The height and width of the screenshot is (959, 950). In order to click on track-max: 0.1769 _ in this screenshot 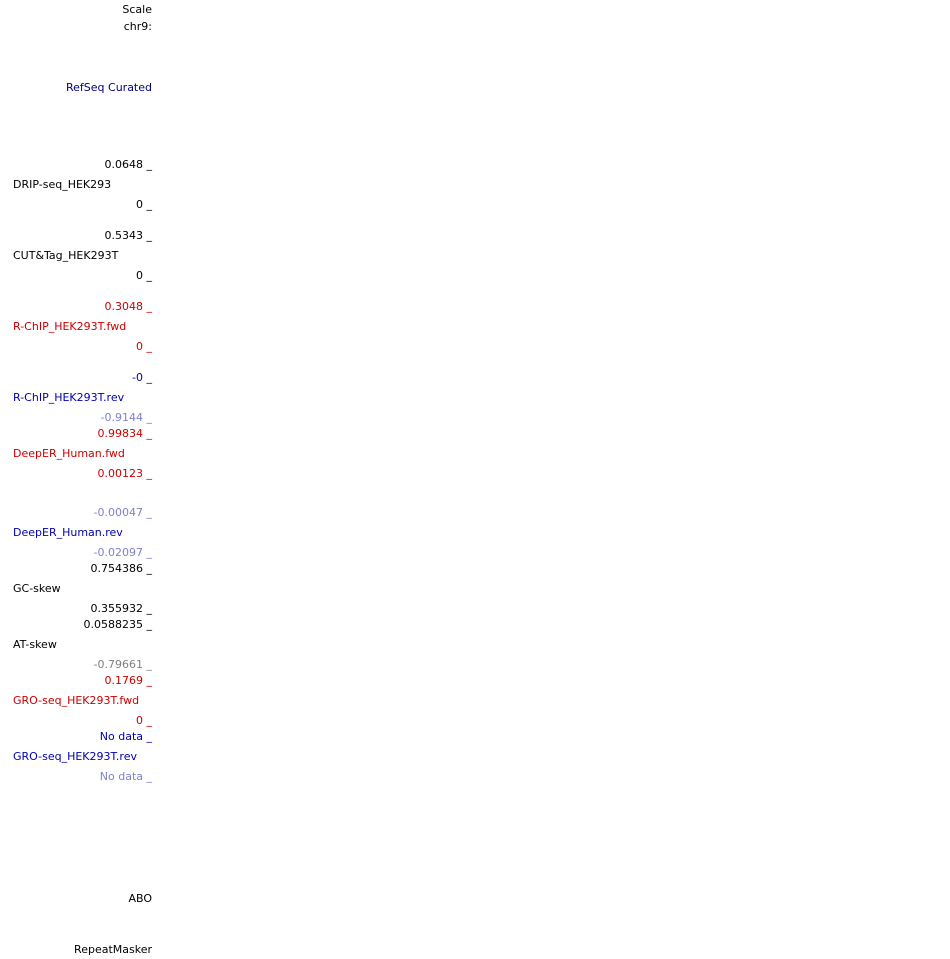, I will do `click(128, 680)`.